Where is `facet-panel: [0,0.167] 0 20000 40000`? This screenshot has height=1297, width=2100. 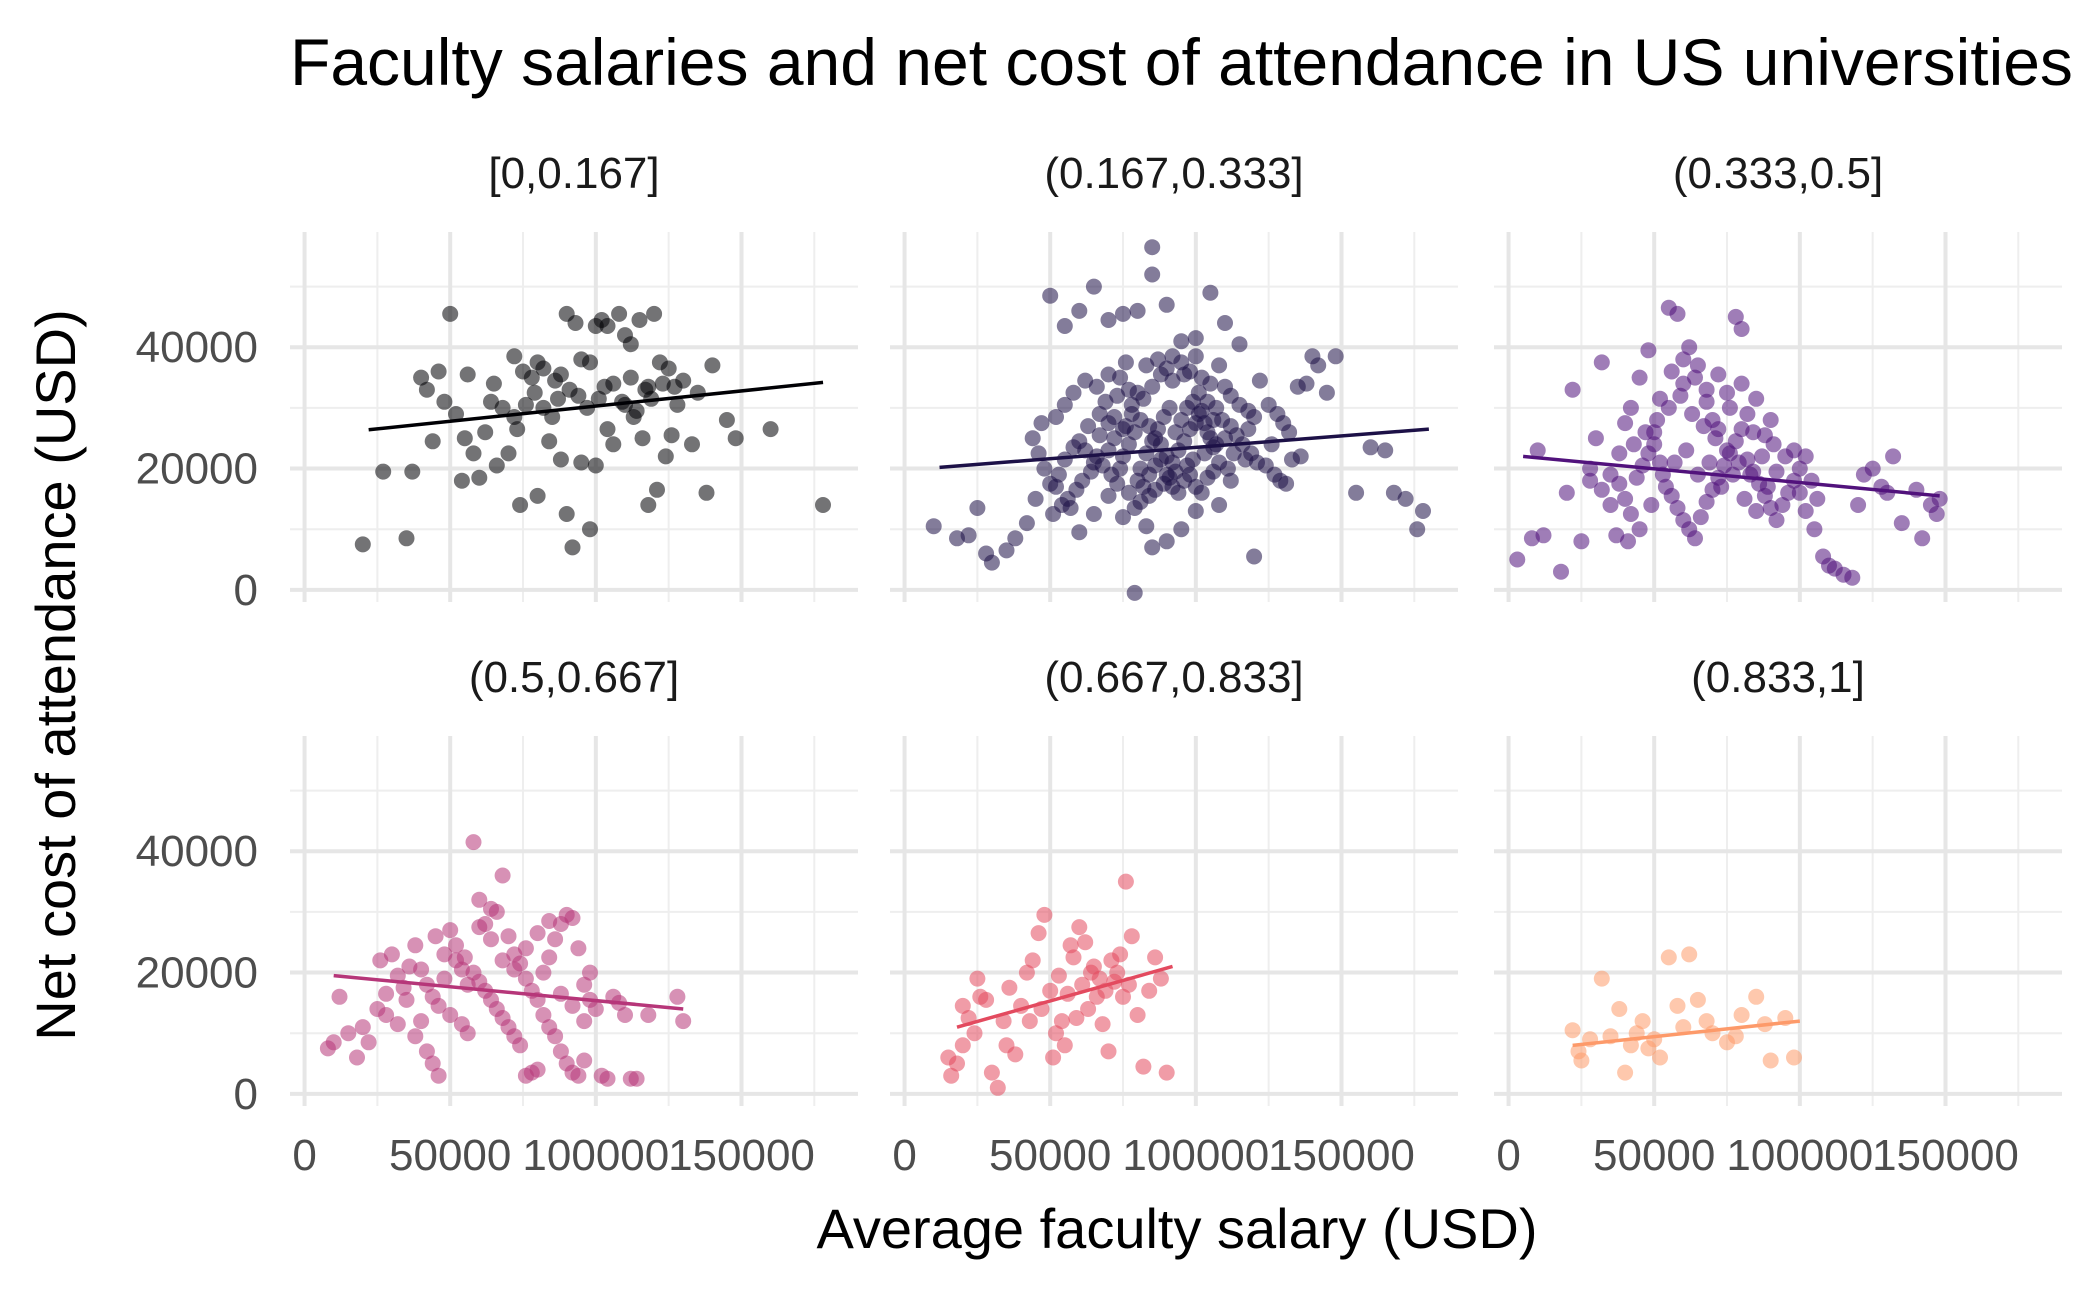
facet-panel: [0,0.167] 0 20000 40000 is located at coordinates (497, 382).